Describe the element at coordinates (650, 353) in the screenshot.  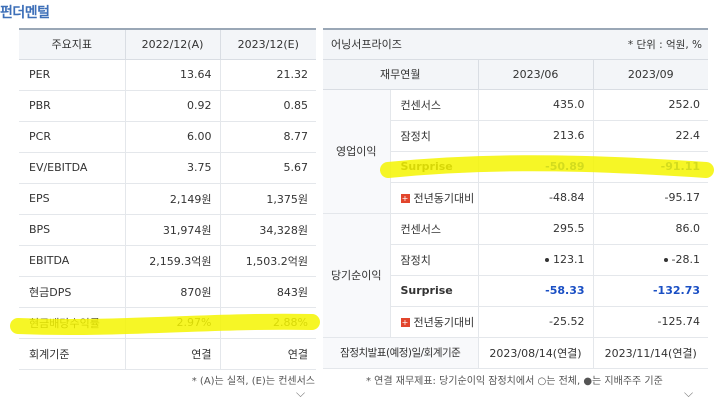
I see `announce-date-2: 2023/11/14(연결)` at that location.